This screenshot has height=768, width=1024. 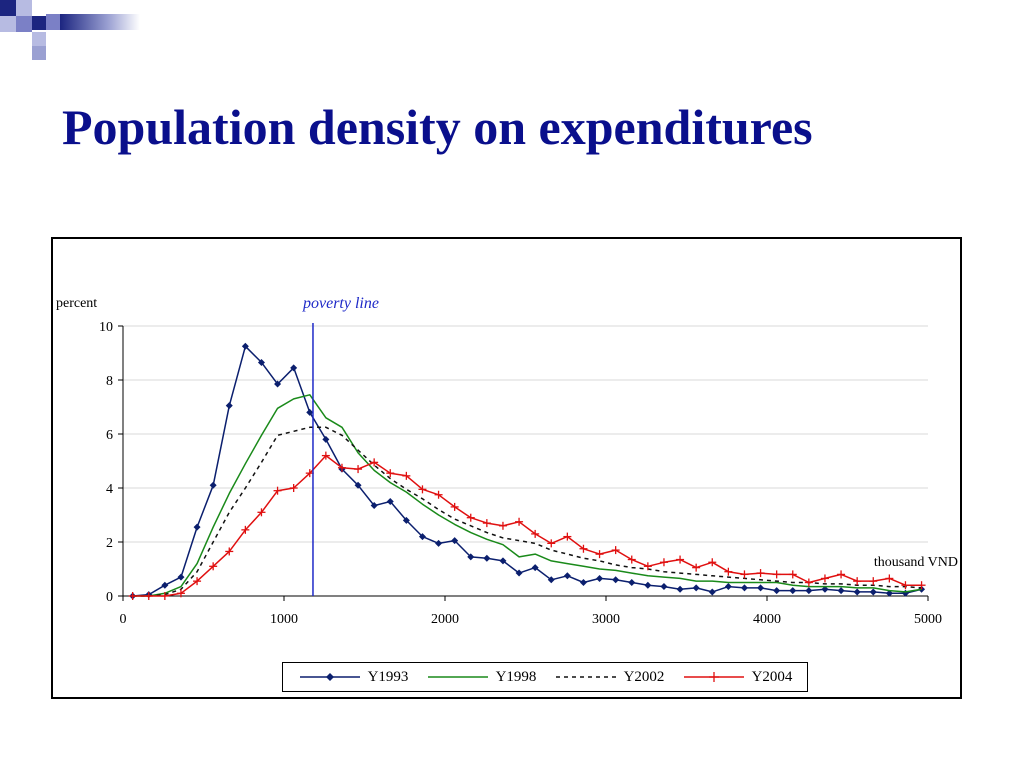 I want to click on corner-decoration, so click(x=70, y=30).